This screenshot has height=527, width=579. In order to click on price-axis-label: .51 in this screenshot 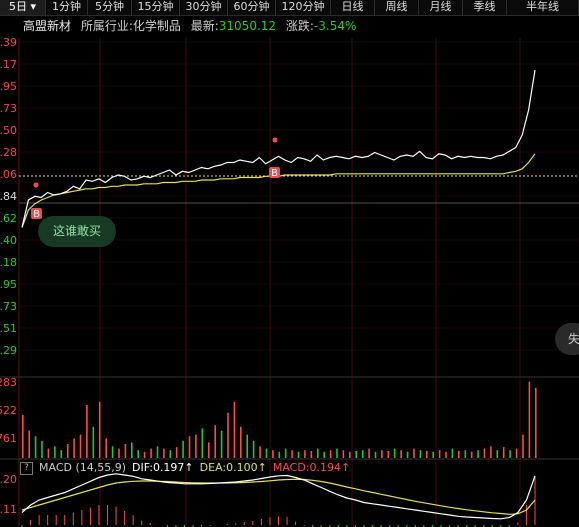, I will do `click(8, 328)`.